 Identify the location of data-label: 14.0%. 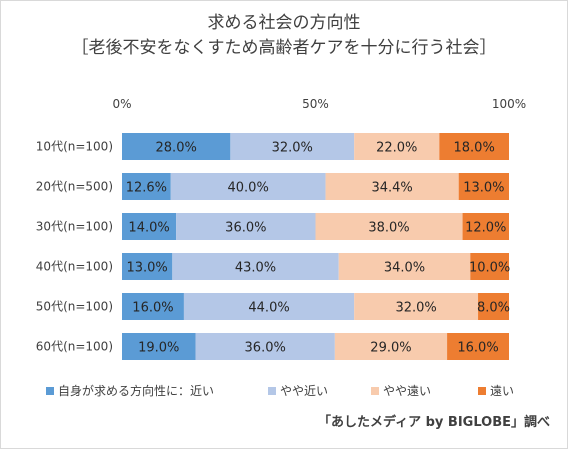
(148, 228).